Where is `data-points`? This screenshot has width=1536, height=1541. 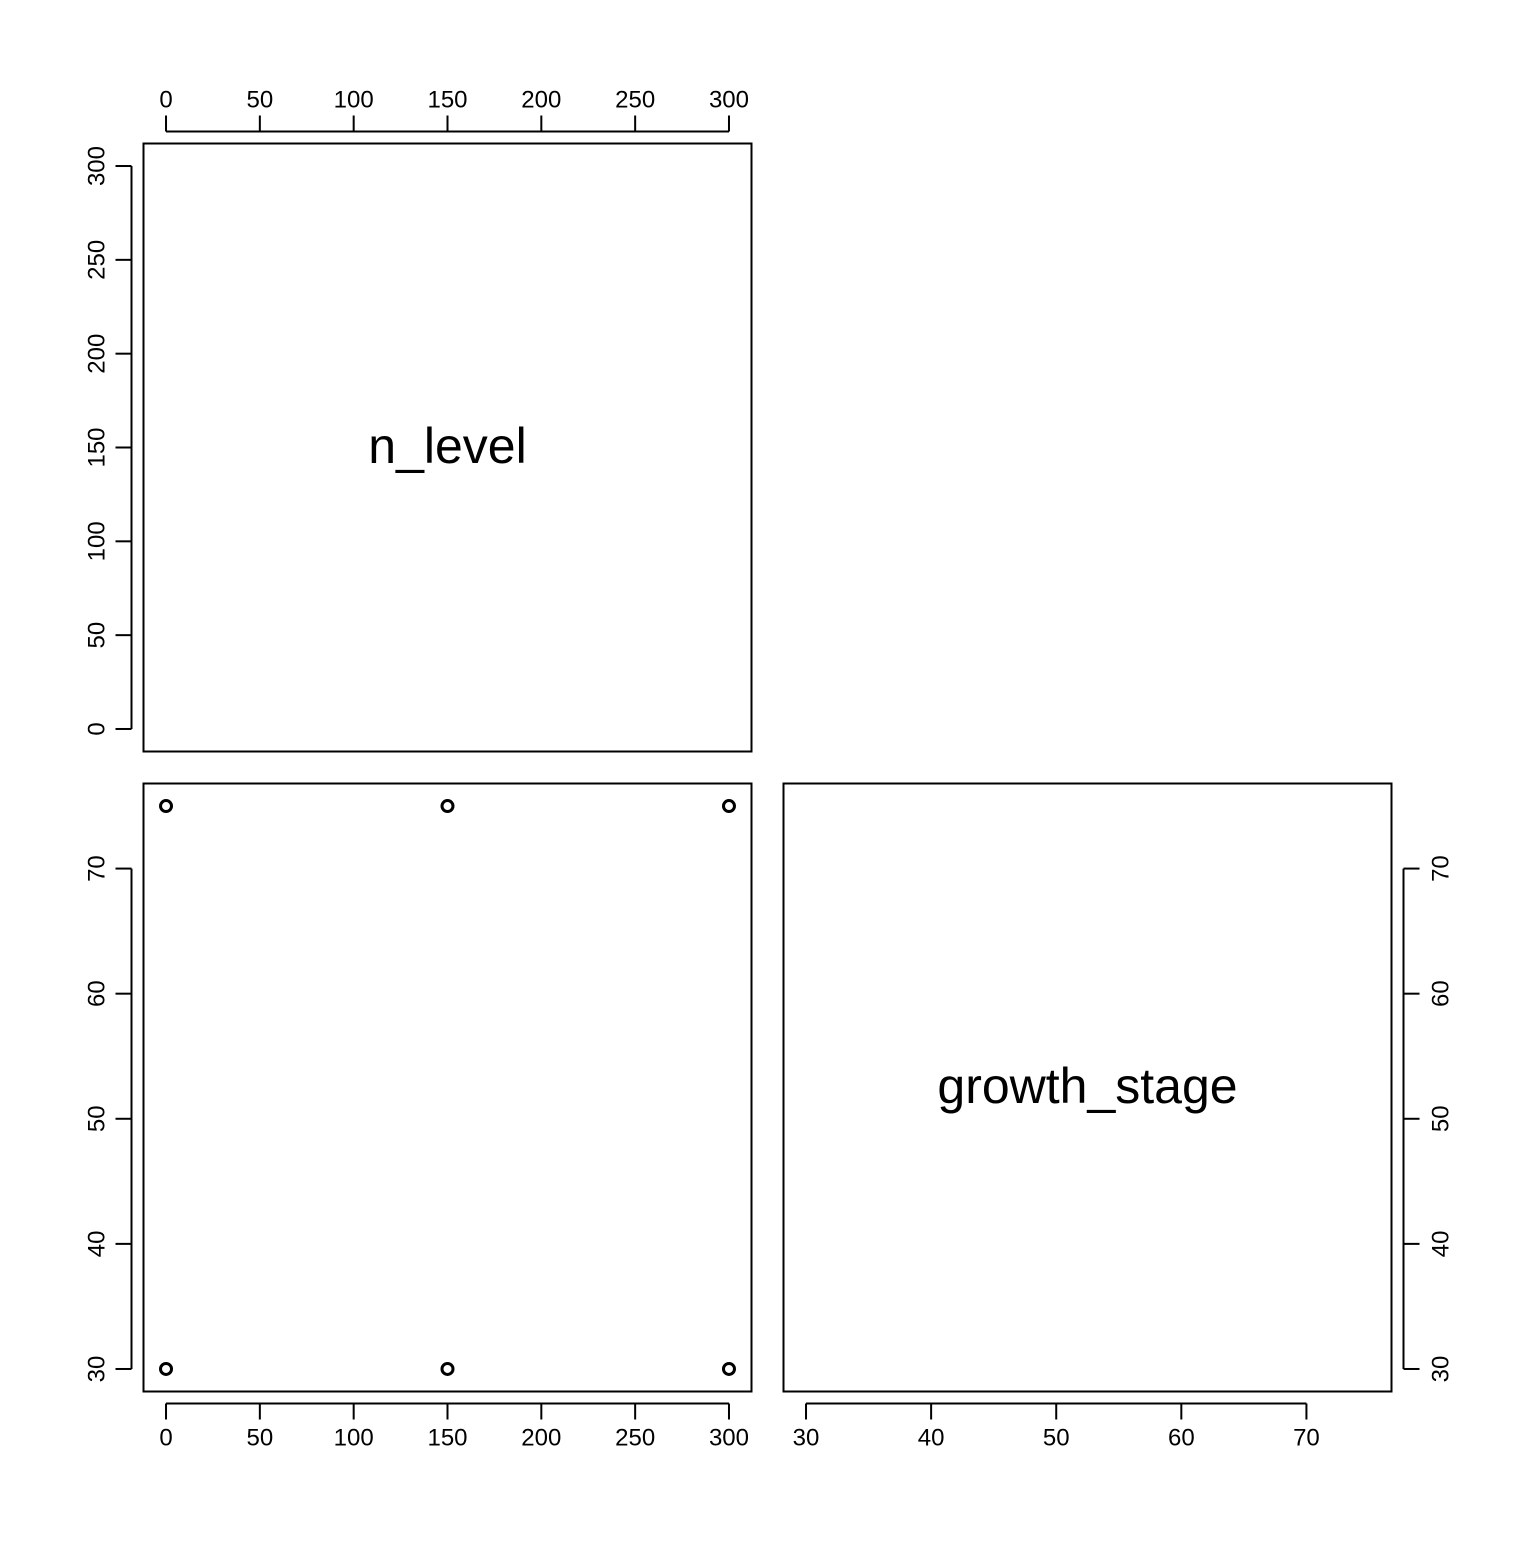
data-points is located at coordinates (447, 1087).